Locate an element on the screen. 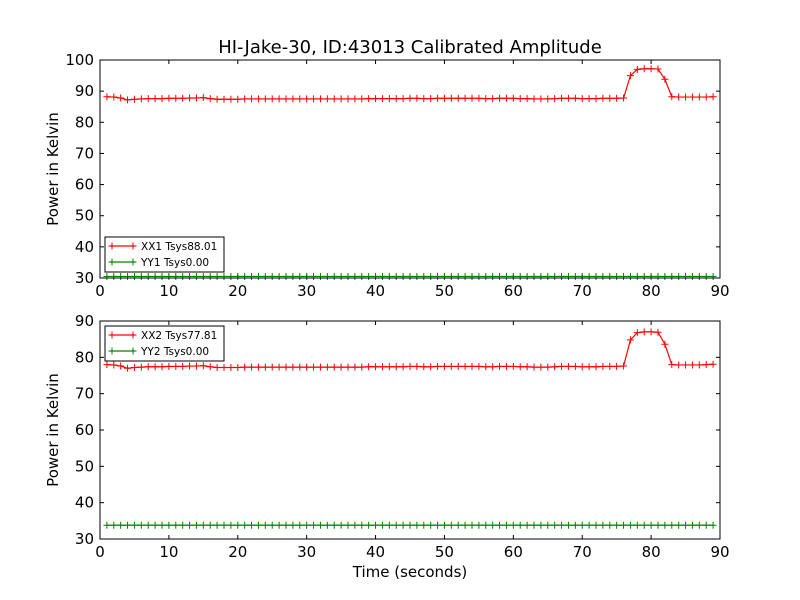 The width and height of the screenshot is (800, 600). x-tick-label: 0 is located at coordinates (100, 552).